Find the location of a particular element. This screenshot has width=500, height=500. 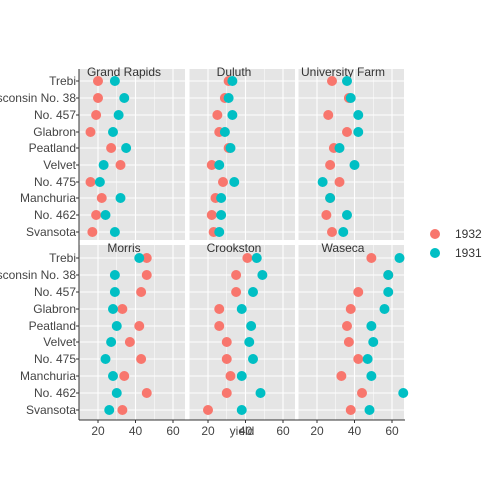

panel-strip-label: Waseca is located at coordinates (343, 248).